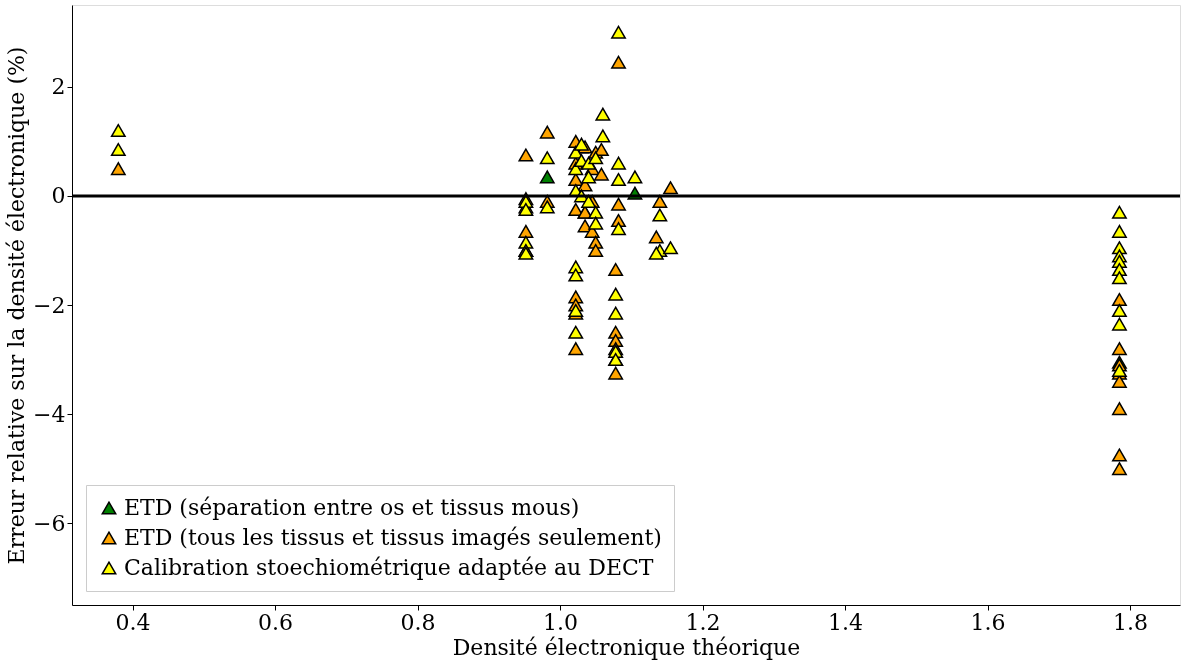  What do you see at coordinates (389, 567) in the screenshot?
I see `legend-label: Calibration stoechiométrique adaptée au DECT` at bounding box center [389, 567].